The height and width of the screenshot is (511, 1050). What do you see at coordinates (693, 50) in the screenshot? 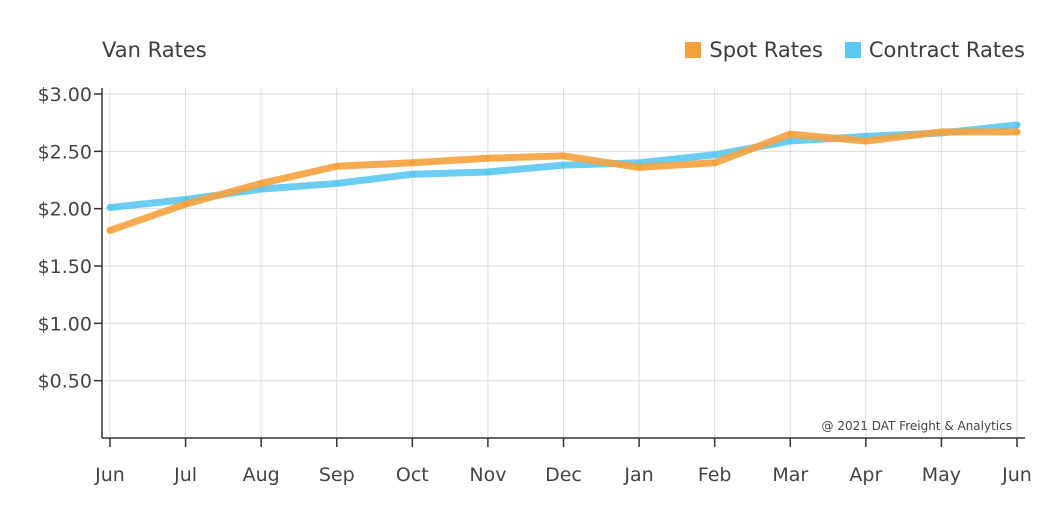
I see `legend-swatch-spot-rates` at bounding box center [693, 50].